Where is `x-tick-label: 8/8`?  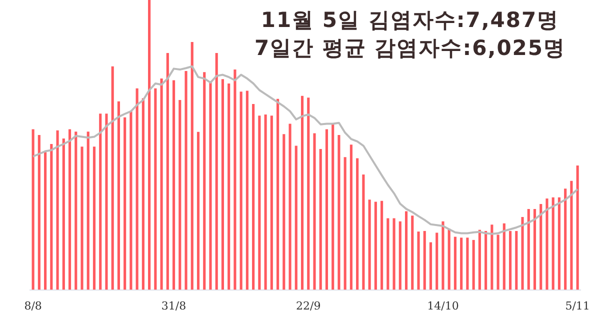 x-tick-label: 8/8 is located at coordinates (33, 305).